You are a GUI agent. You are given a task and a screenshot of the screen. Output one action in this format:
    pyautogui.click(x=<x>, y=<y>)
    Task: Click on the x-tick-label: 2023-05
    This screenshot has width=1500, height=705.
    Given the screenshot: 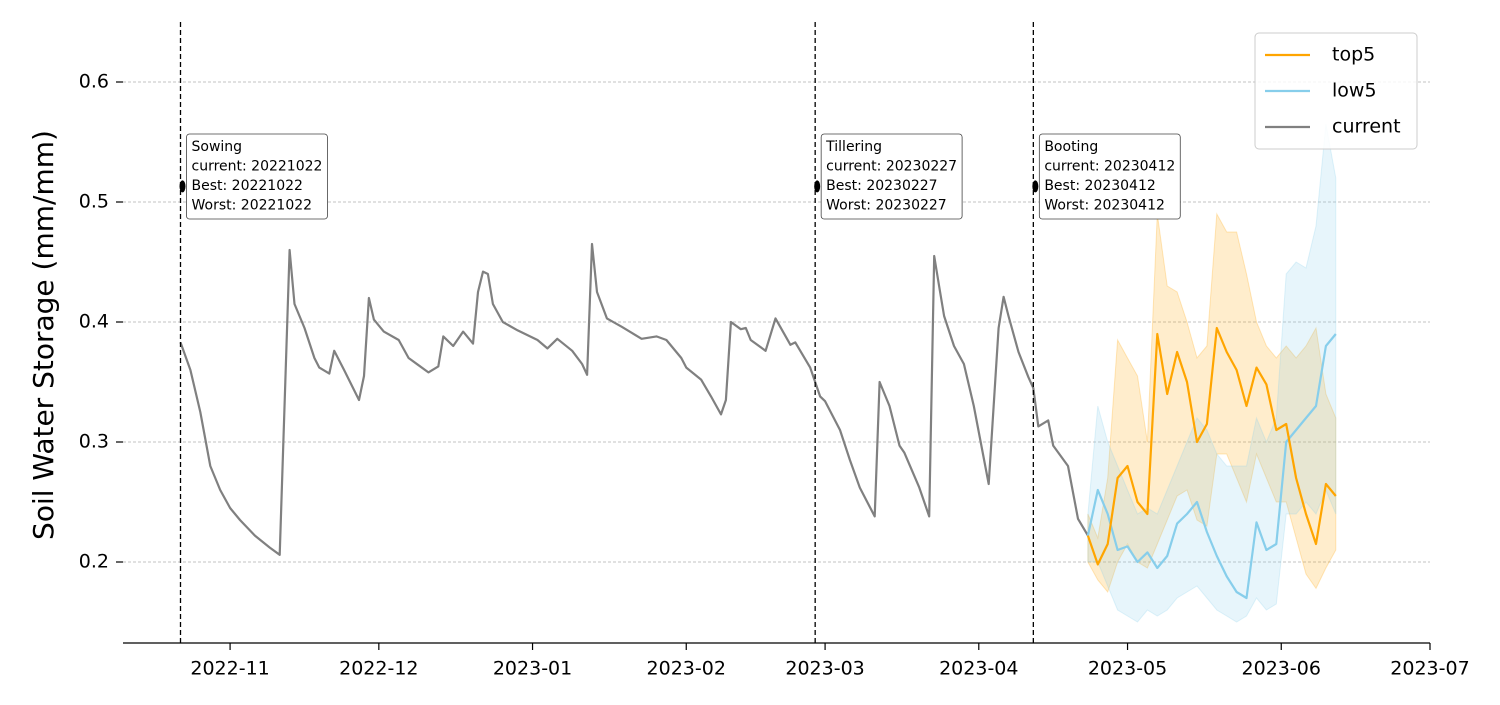 What is the action you would take?
    pyautogui.click(x=1127, y=669)
    